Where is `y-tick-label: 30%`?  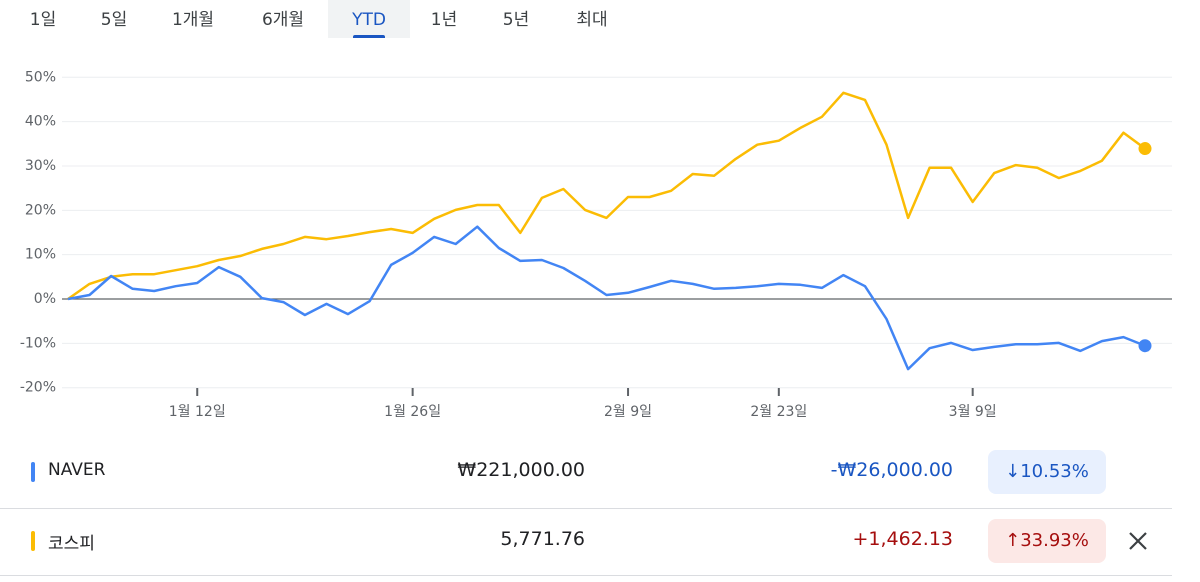 y-tick-label: 30% is located at coordinates (40, 166).